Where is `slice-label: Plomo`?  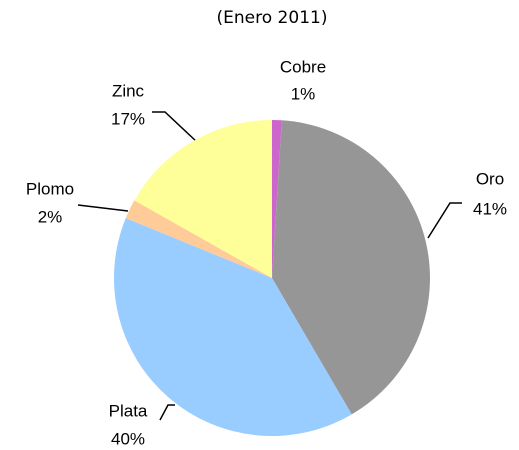
slice-label: Plomo is located at coordinates (50, 188).